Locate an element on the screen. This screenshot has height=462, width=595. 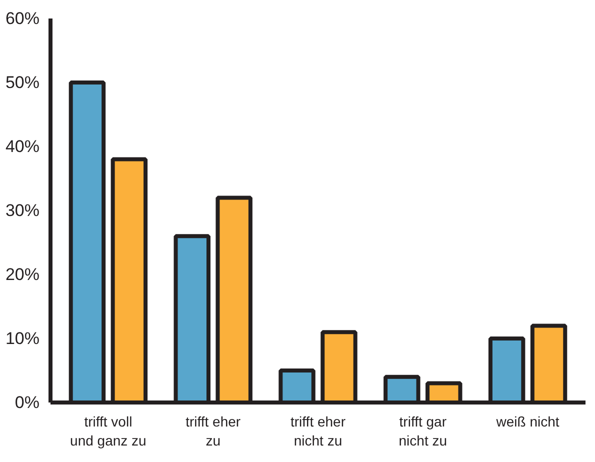
y-tick-label: 40% is located at coordinates (22, 146).